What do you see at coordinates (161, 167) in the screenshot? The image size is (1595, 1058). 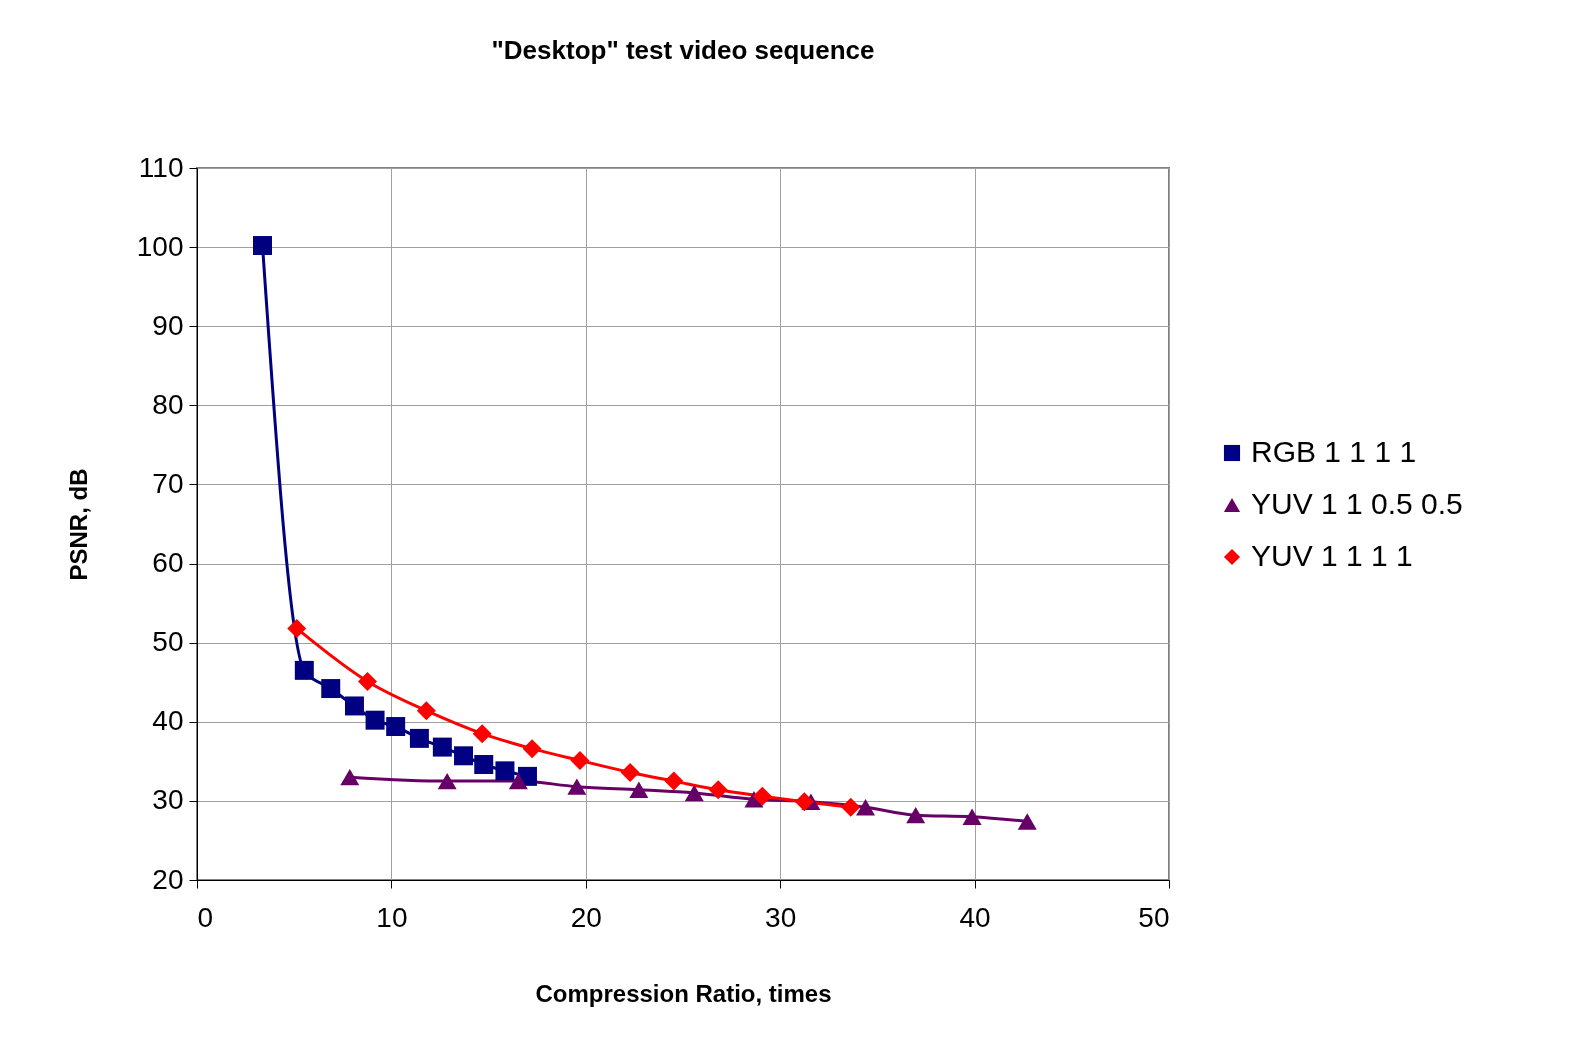 I see `y-tick-label: 110` at bounding box center [161, 167].